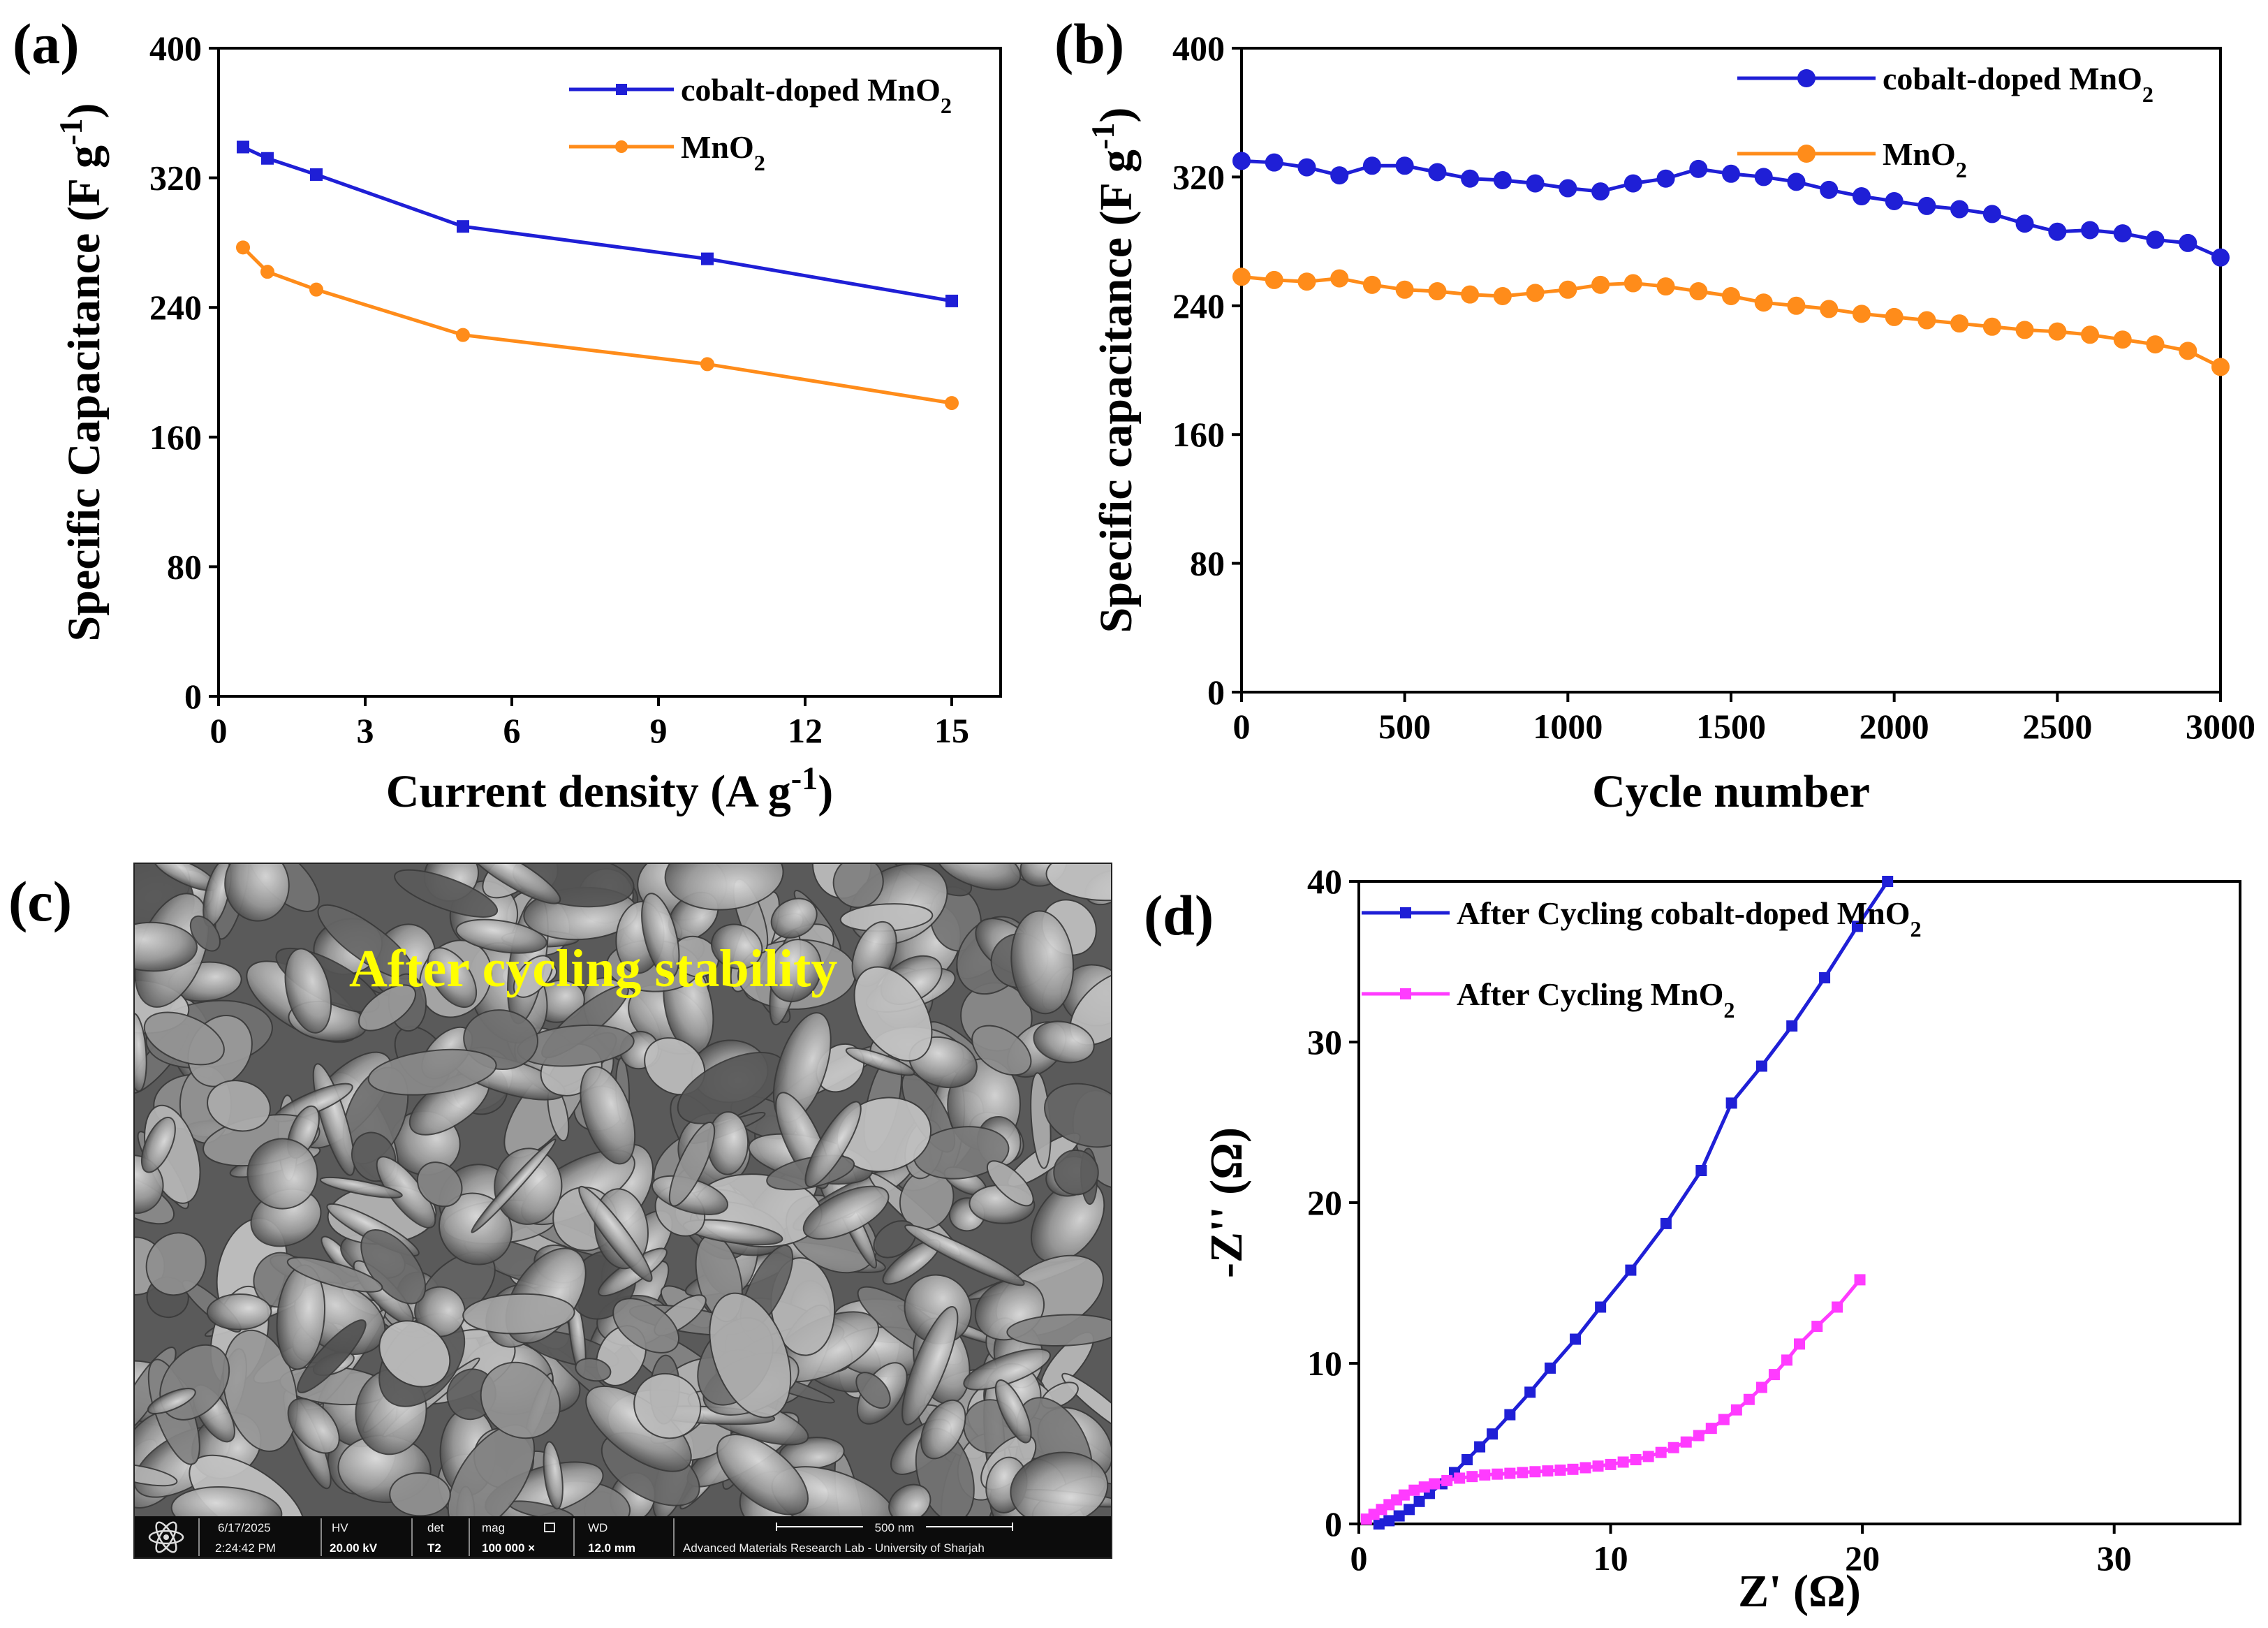 Image resolution: width=2268 pixels, height=1628 pixels. I want to click on y-tick-label: 240, so click(1198, 305).